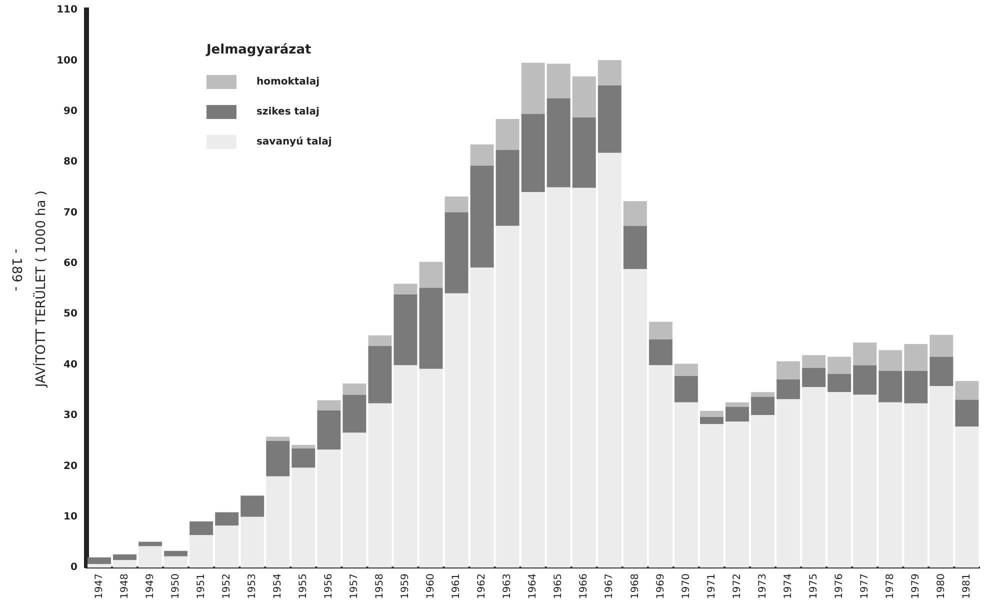 The width and height of the screenshot is (985, 605). Describe the element at coordinates (303, 587) in the screenshot. I see `x-tick-label: 1955` at that location.